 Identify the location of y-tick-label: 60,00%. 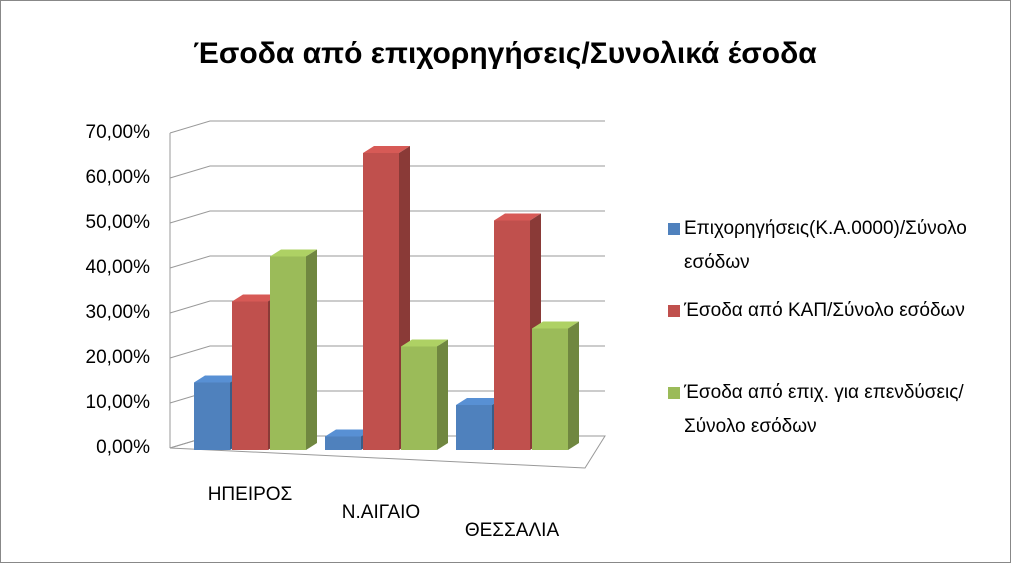
(118, 177).